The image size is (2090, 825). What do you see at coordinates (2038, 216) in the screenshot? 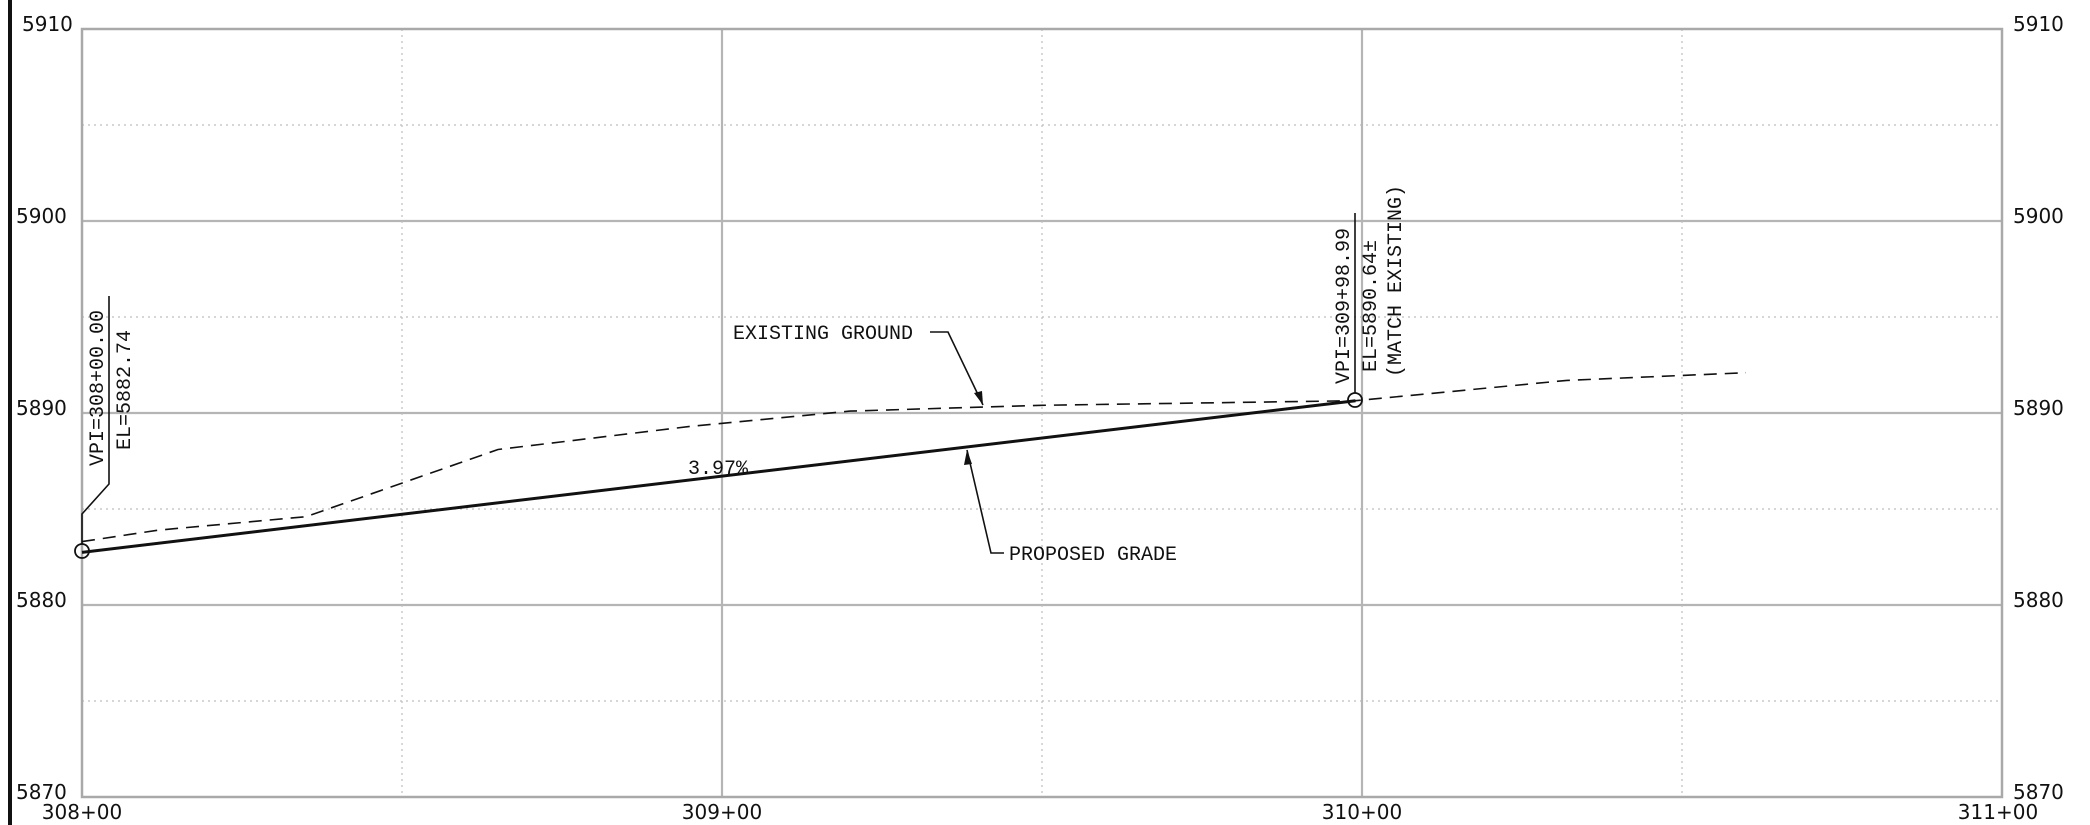
I see `right-axis-label-5900: 5900` at bounding box center [2038, 216].